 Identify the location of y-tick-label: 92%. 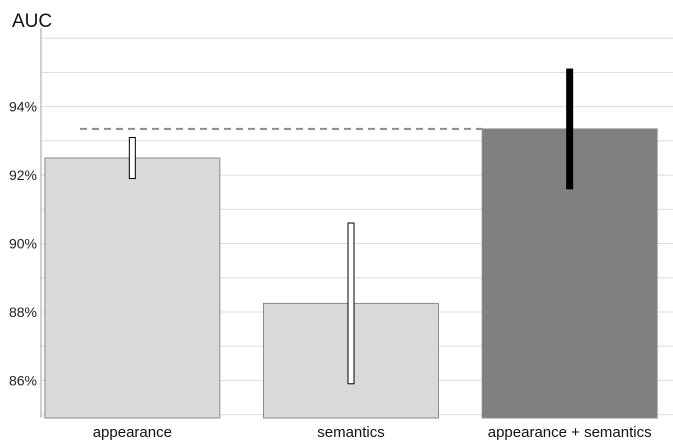
(23, 175).